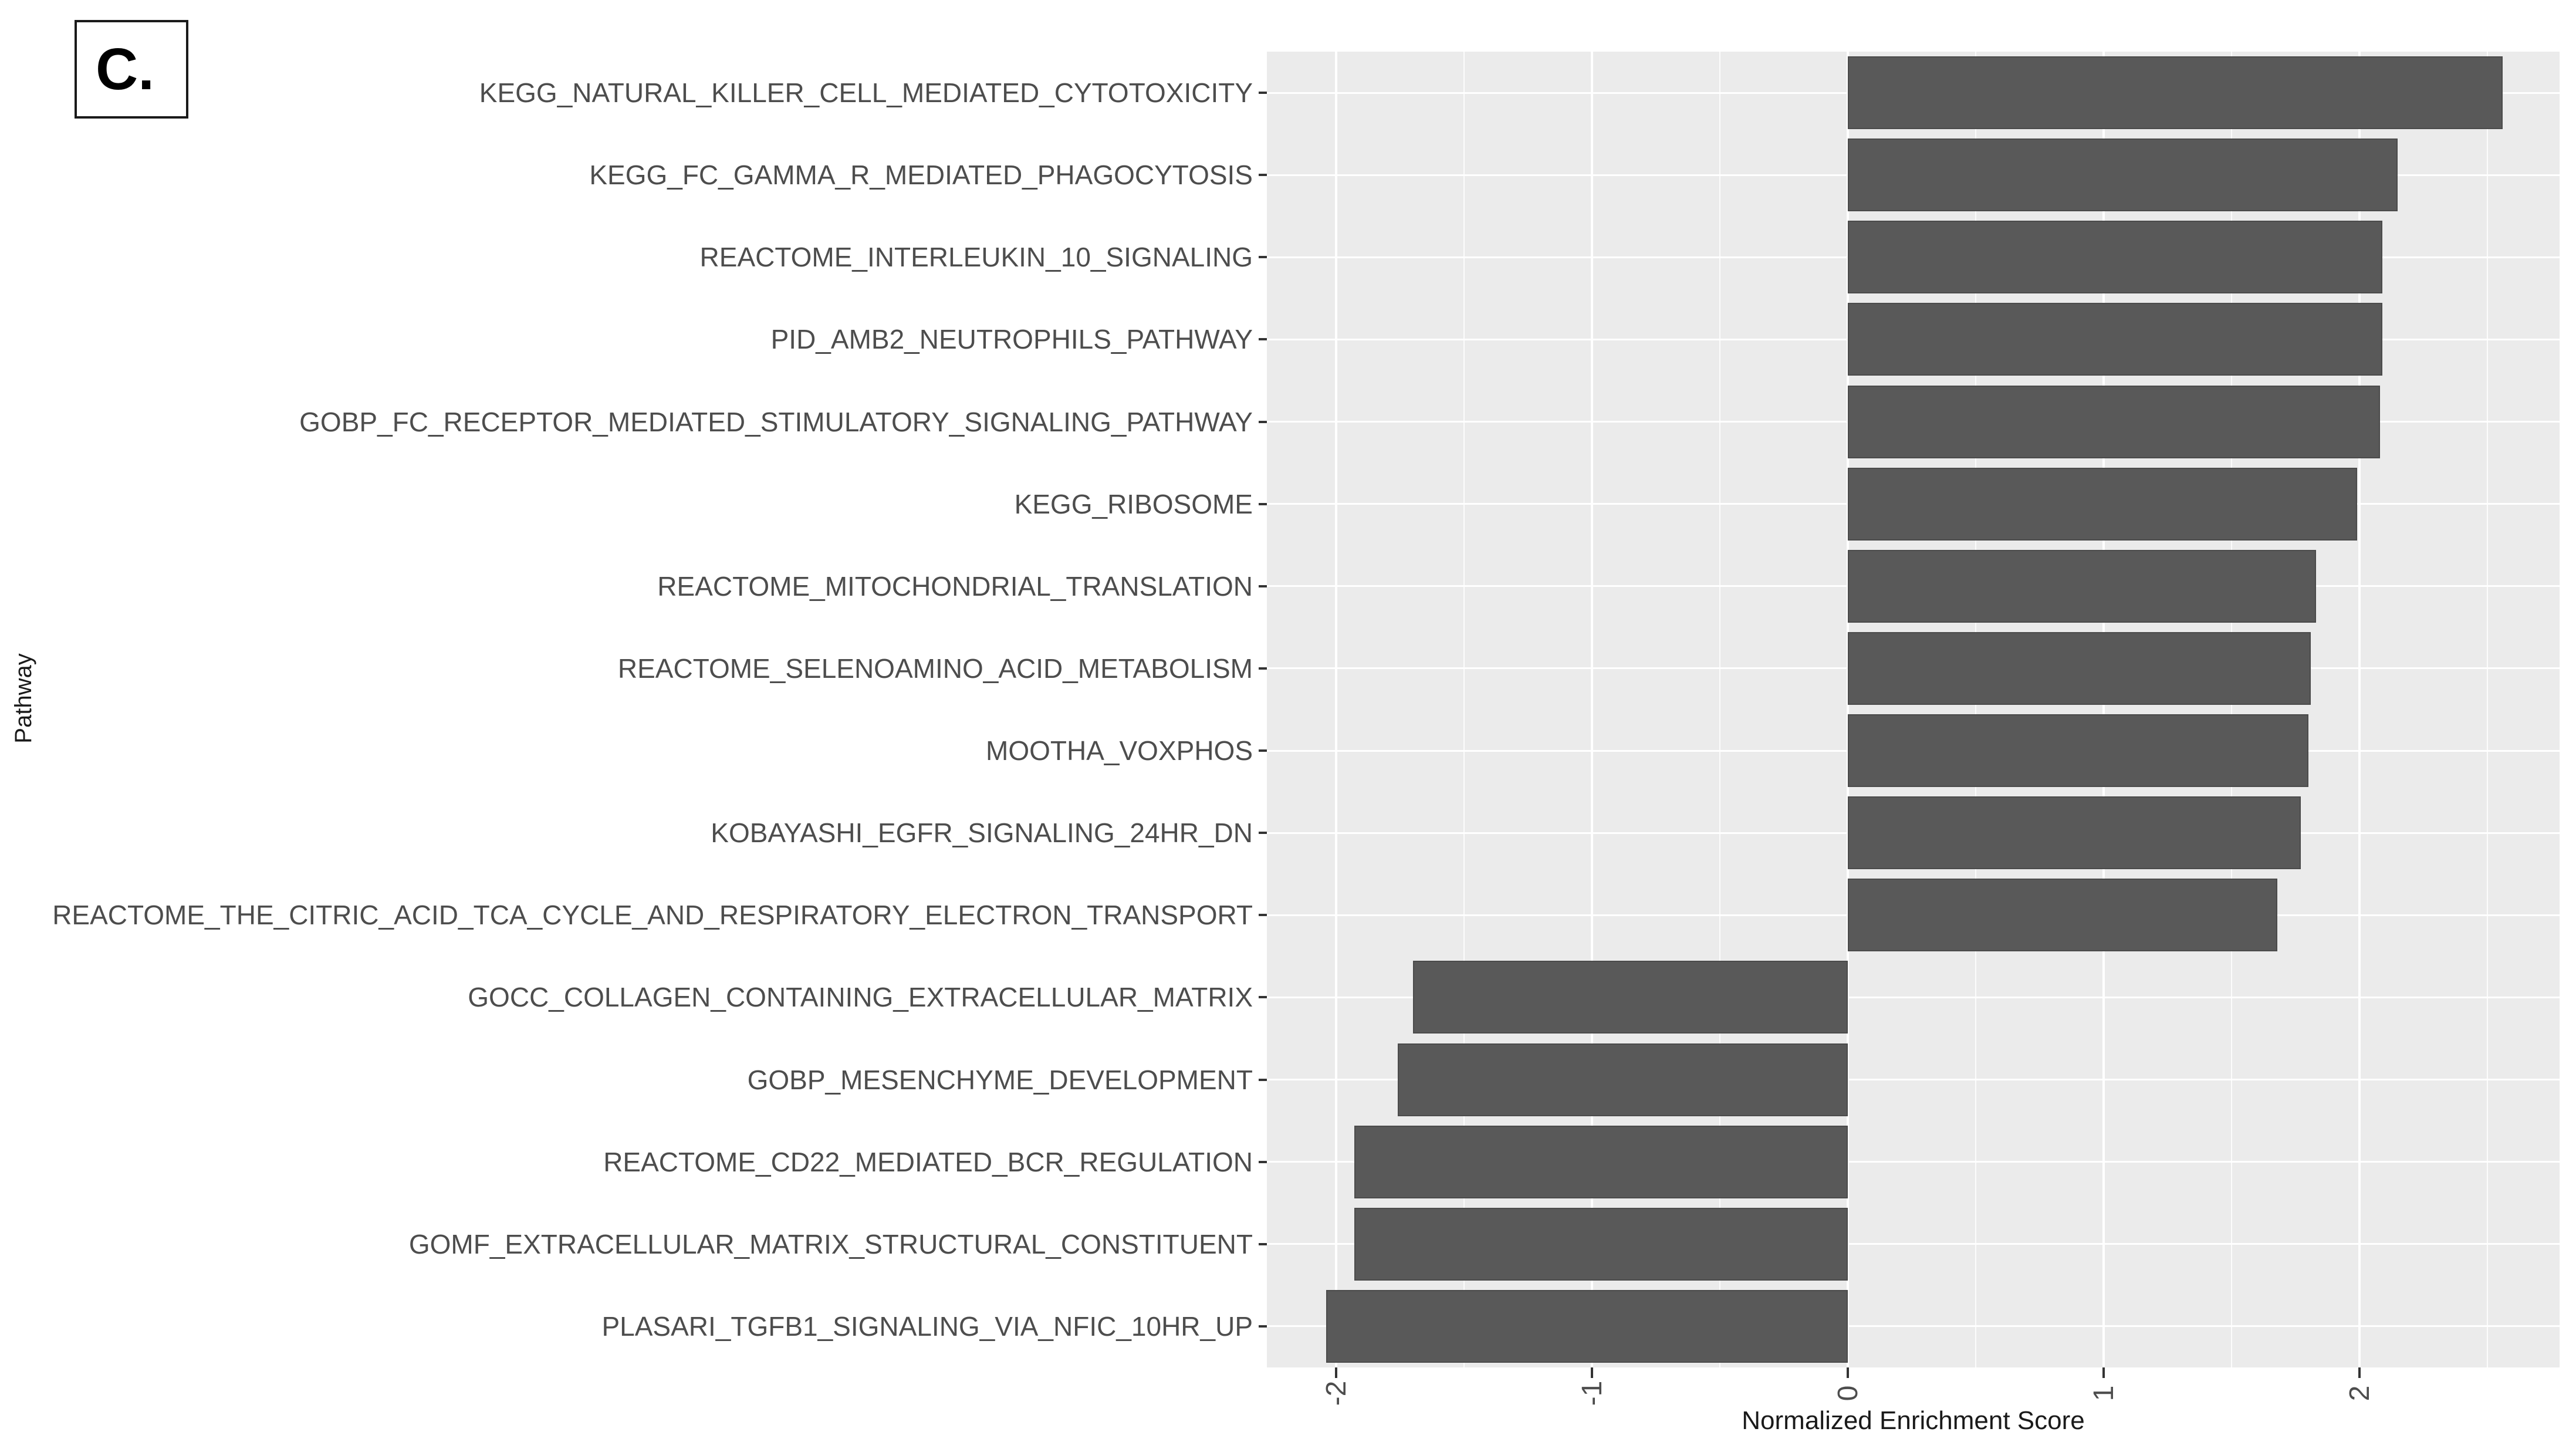 This screenshot has width=2576, height=1432. I want to click on category-label: MOOTHA_VOXPHOS, so click(1119, 750).